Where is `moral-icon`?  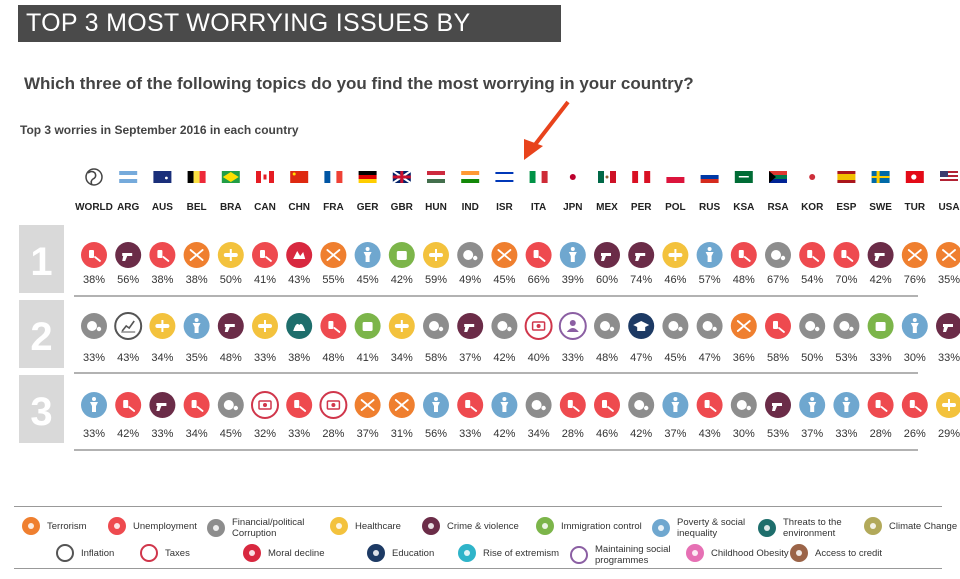
moral-icon is located at coordinates (252, 553).